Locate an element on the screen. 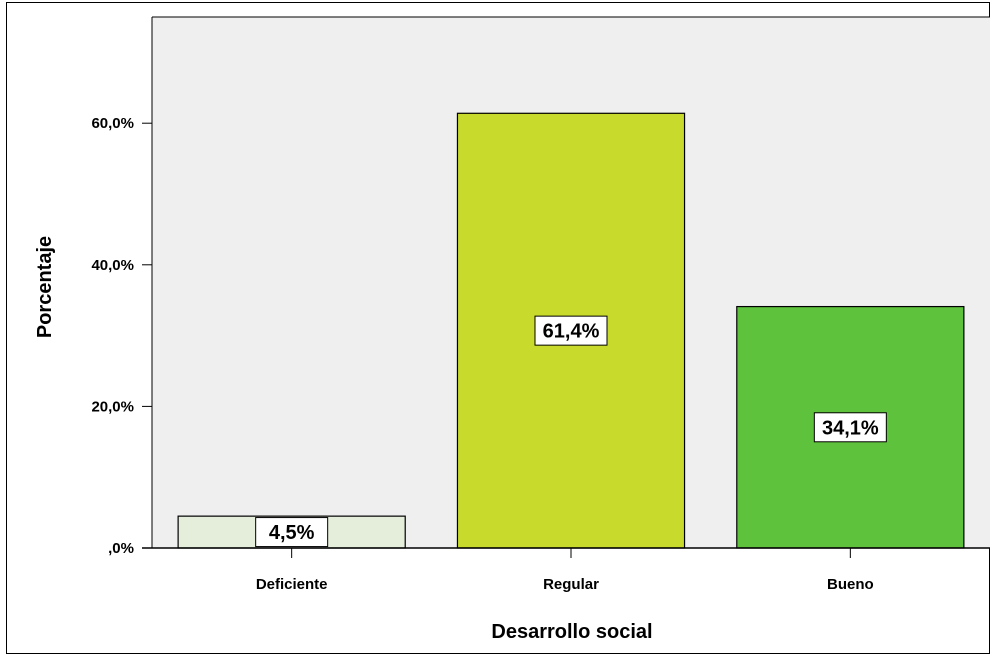 The width and height of the screenshot is (993, 657). data-label: 4,5% is located at coordinates (292, 533).